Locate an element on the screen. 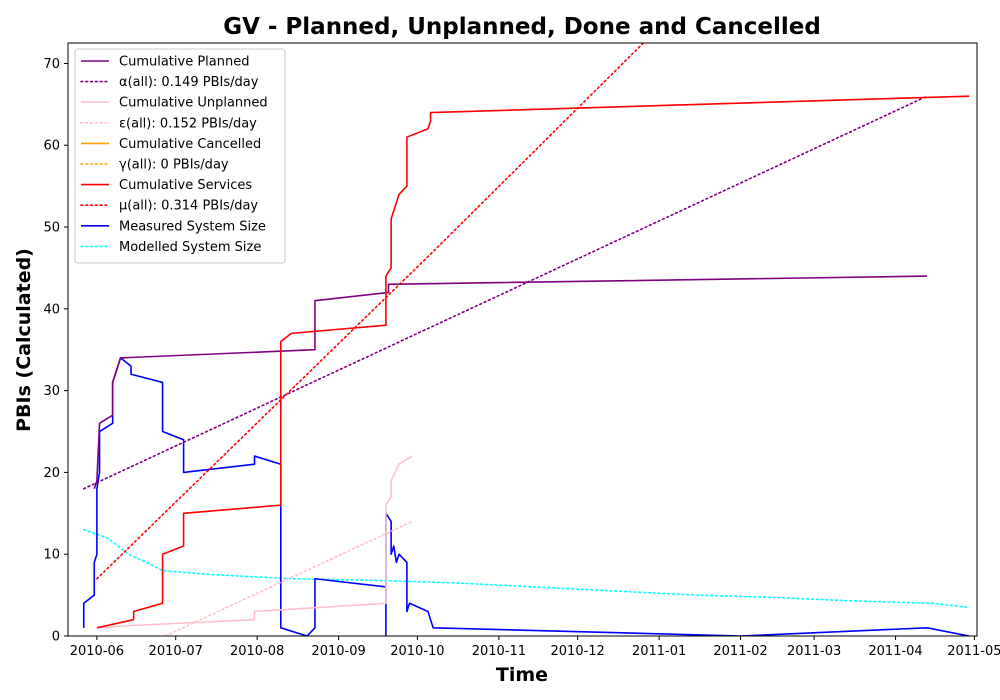  legend-label-cumulative-unplanned: Cumulative Unplanned is located at coordinates (193, 103).